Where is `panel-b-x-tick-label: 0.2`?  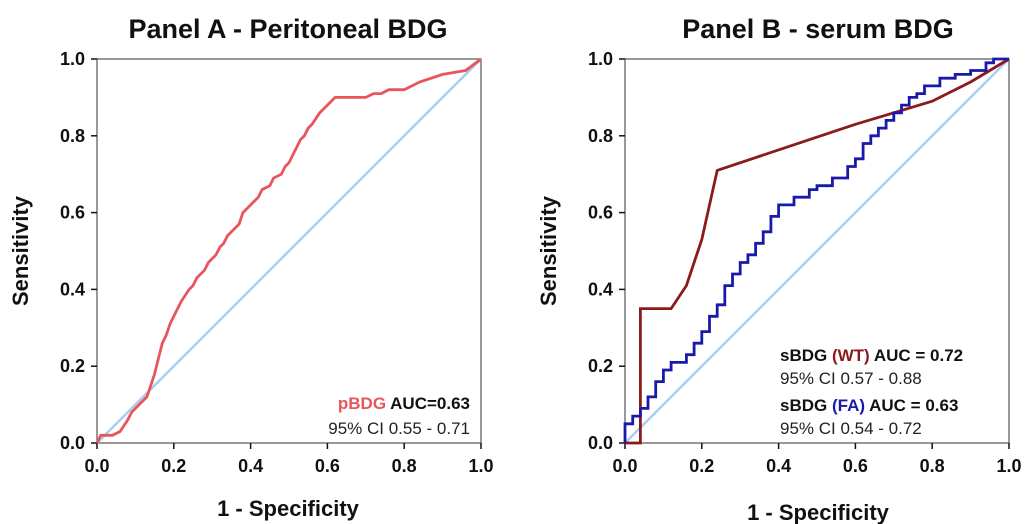
panel-b-x-tick-label: 0.2 is located at coordinates (701, 466).